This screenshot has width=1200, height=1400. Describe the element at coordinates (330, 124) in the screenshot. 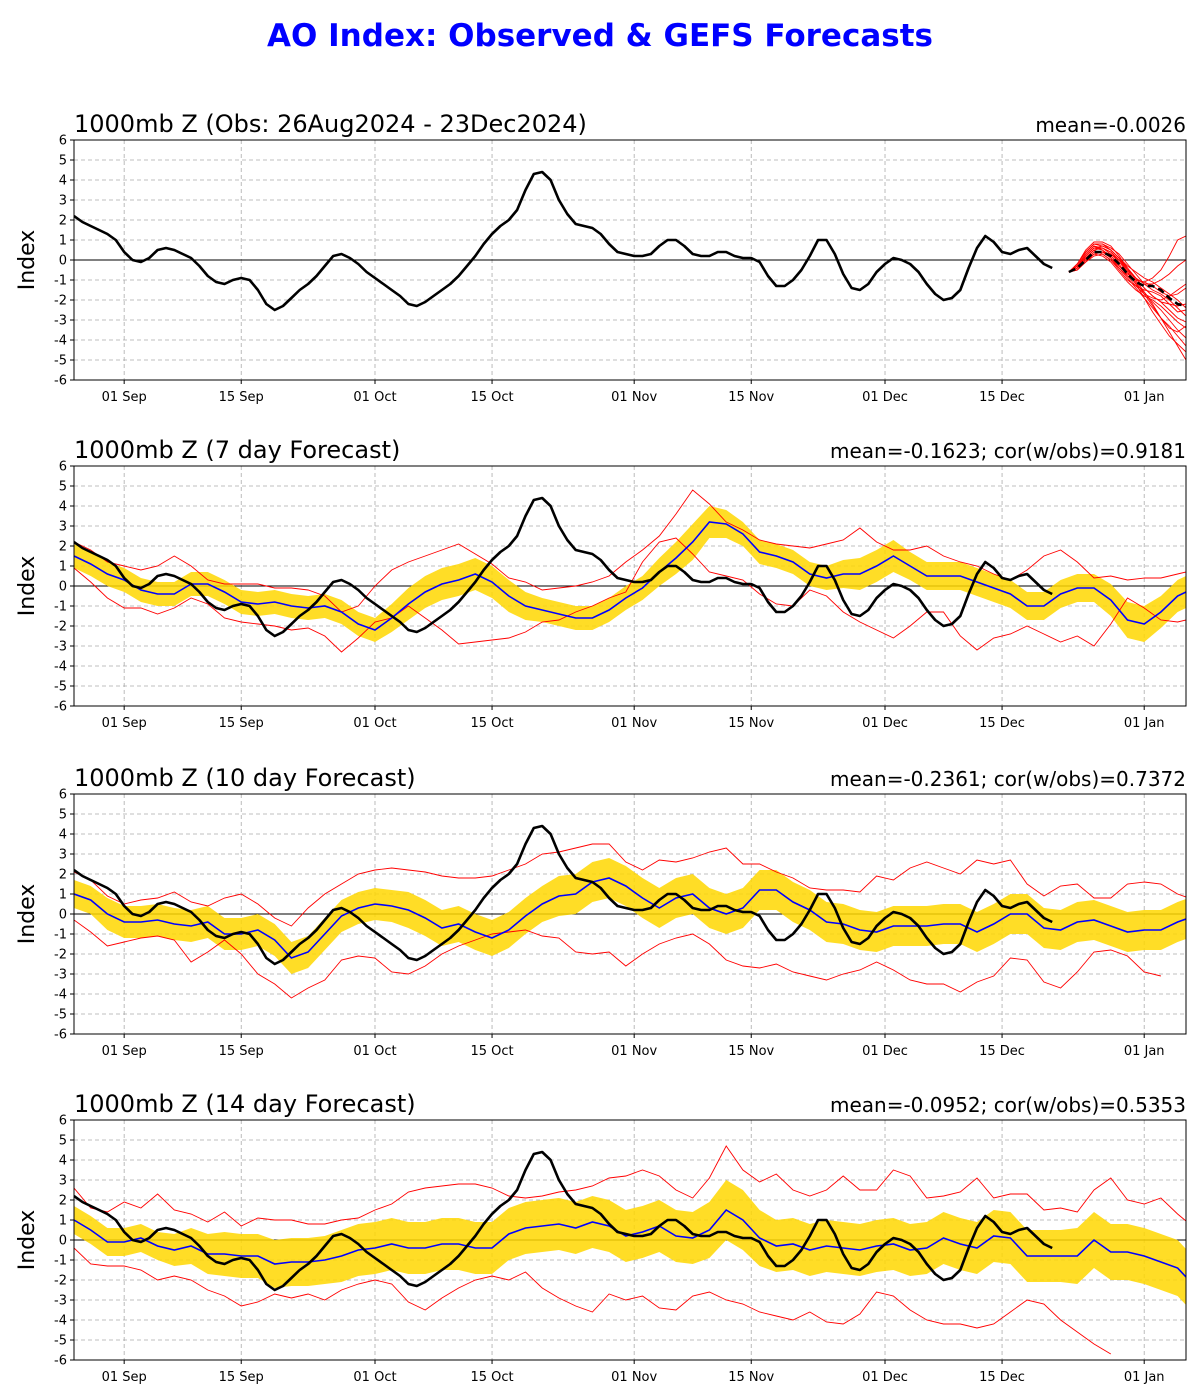

I see `panel-title: 1000mb Z (Obs: 26Aug2024 - 23Dec2024)` at that location.